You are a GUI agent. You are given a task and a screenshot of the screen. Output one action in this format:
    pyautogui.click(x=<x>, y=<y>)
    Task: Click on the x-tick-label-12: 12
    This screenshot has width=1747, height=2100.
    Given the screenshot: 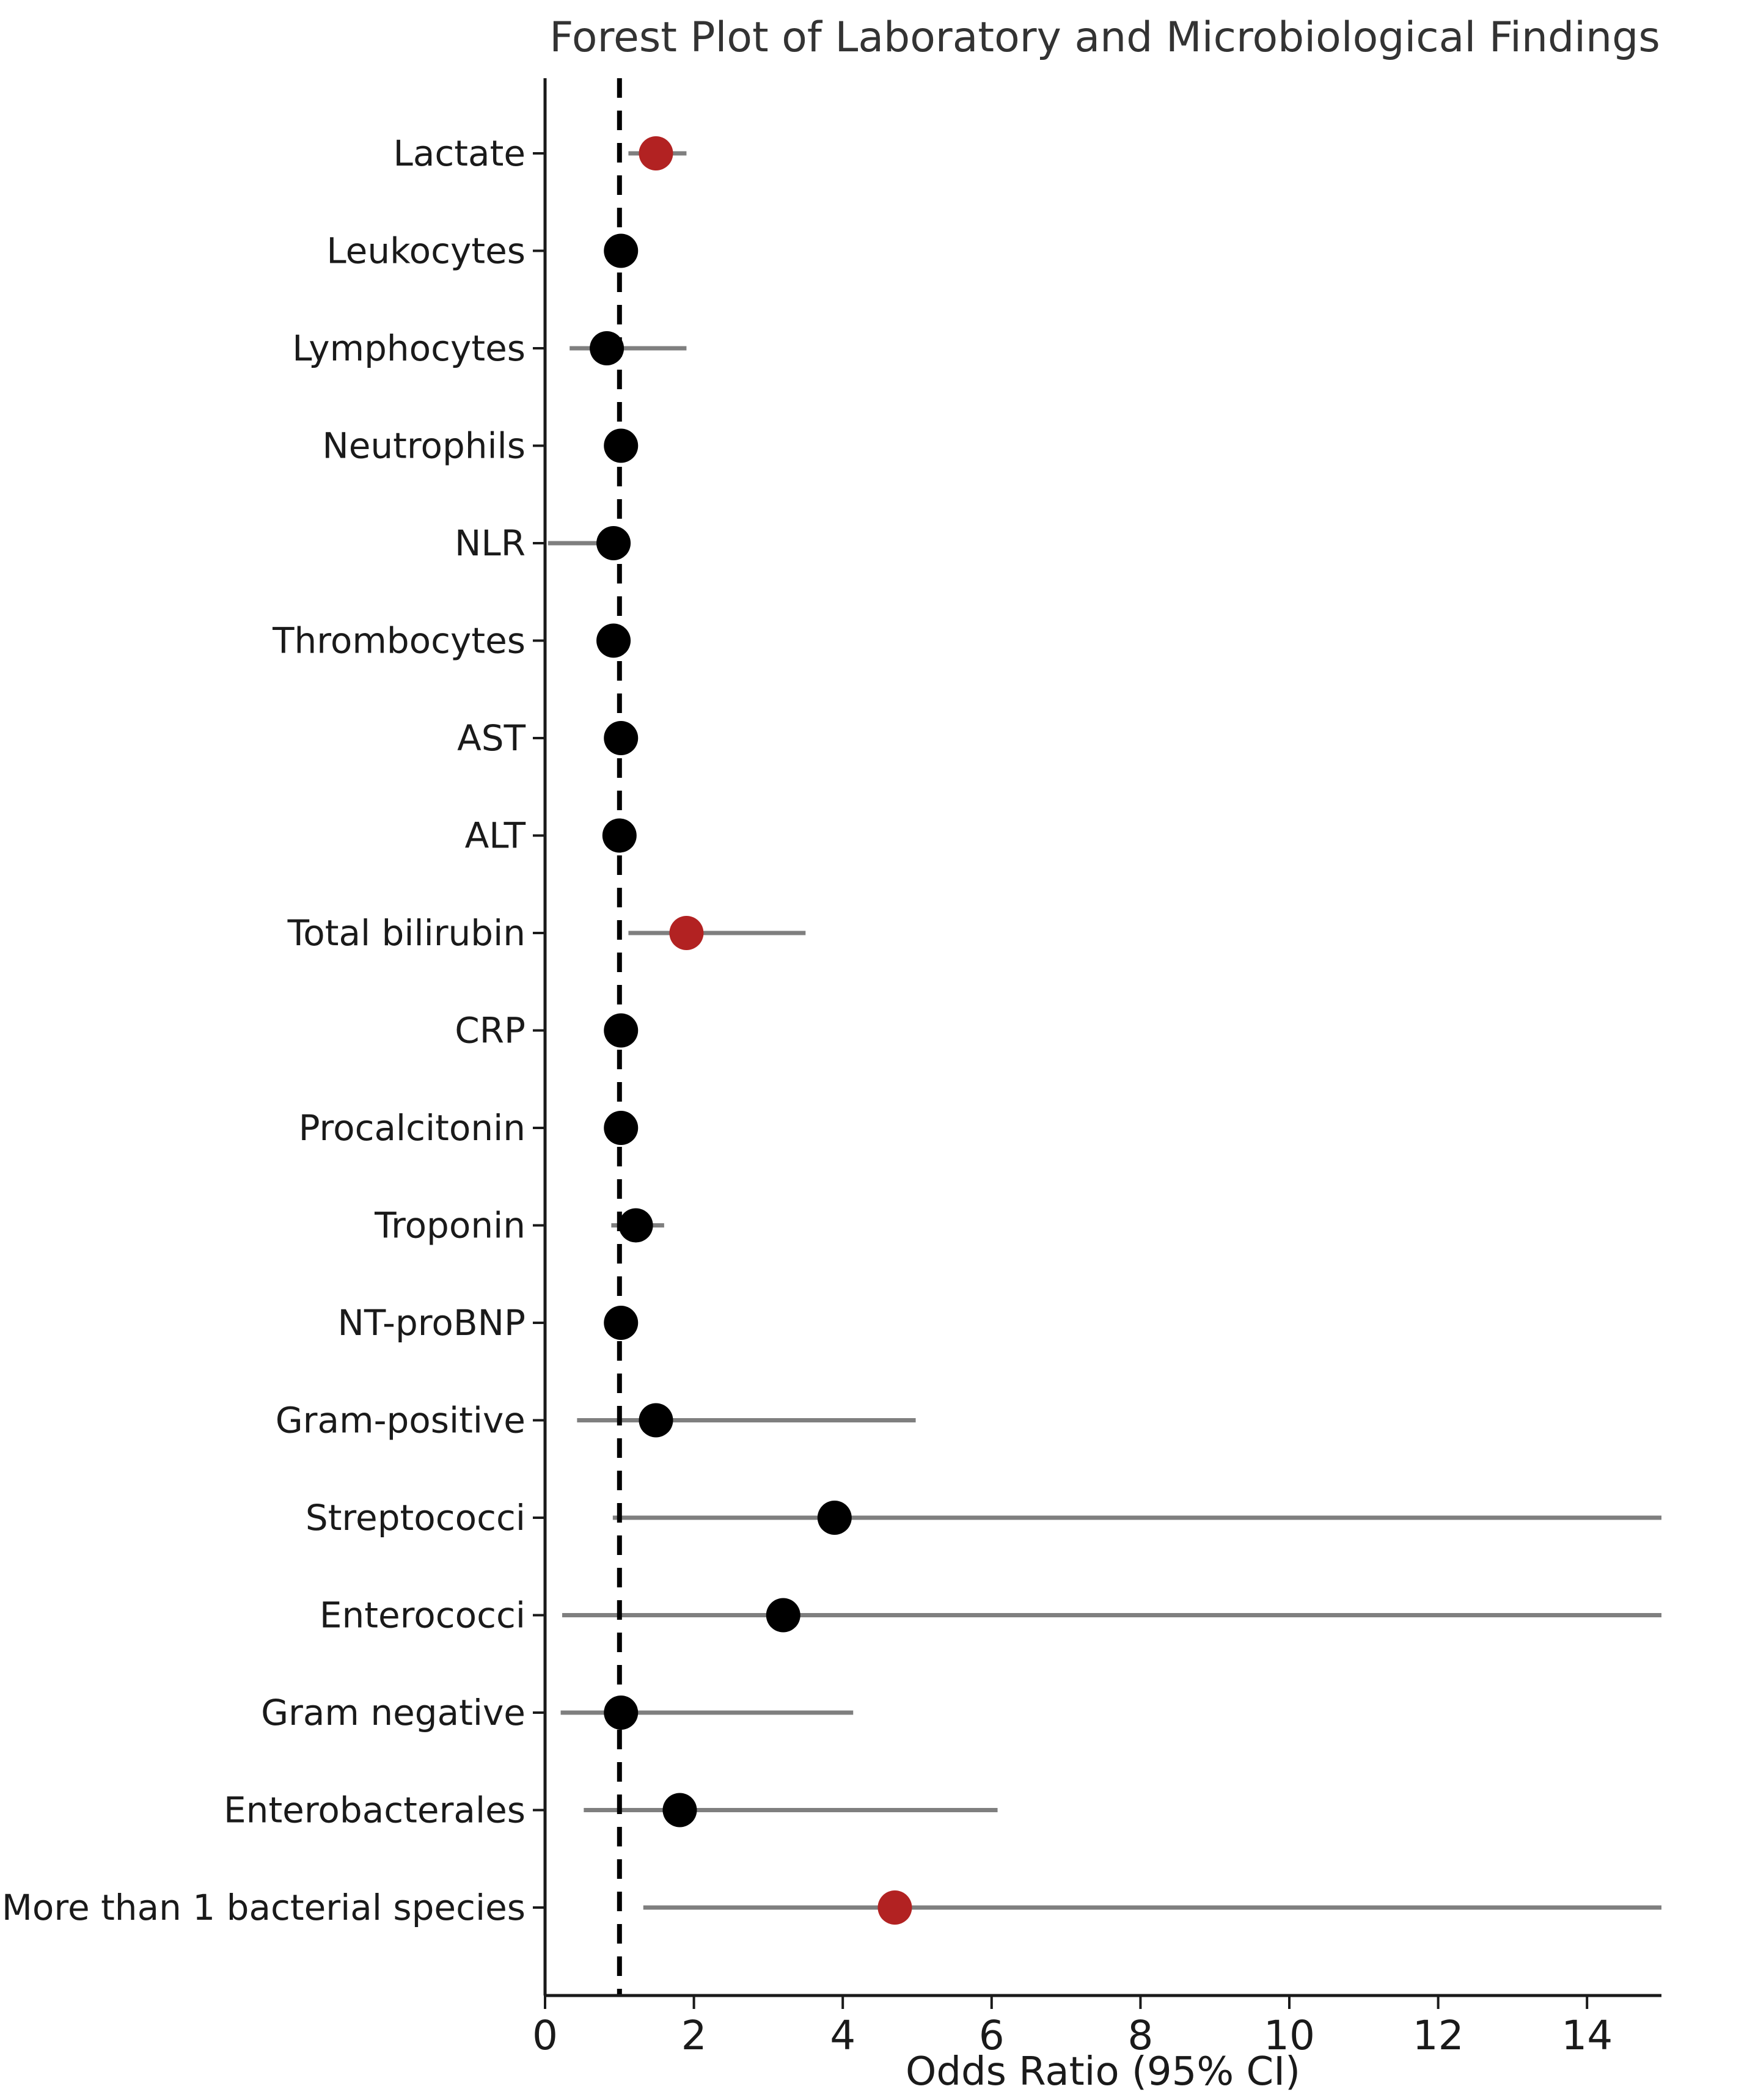 What is the action you would take?
    pyautogui.click(x=1438, y=2035)
    